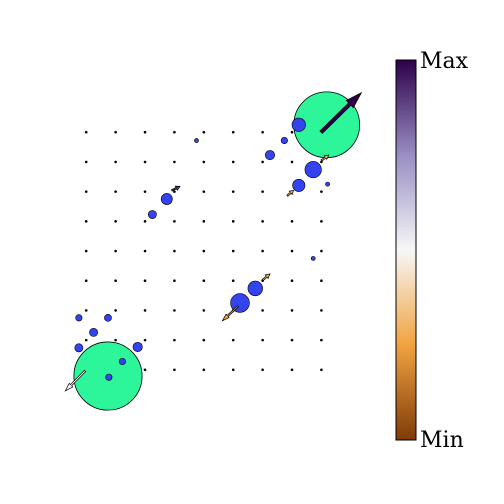  Describe the element at coordinates (444, 61) in the screenshot. I see `colorbar-max-label: Max` at that location.